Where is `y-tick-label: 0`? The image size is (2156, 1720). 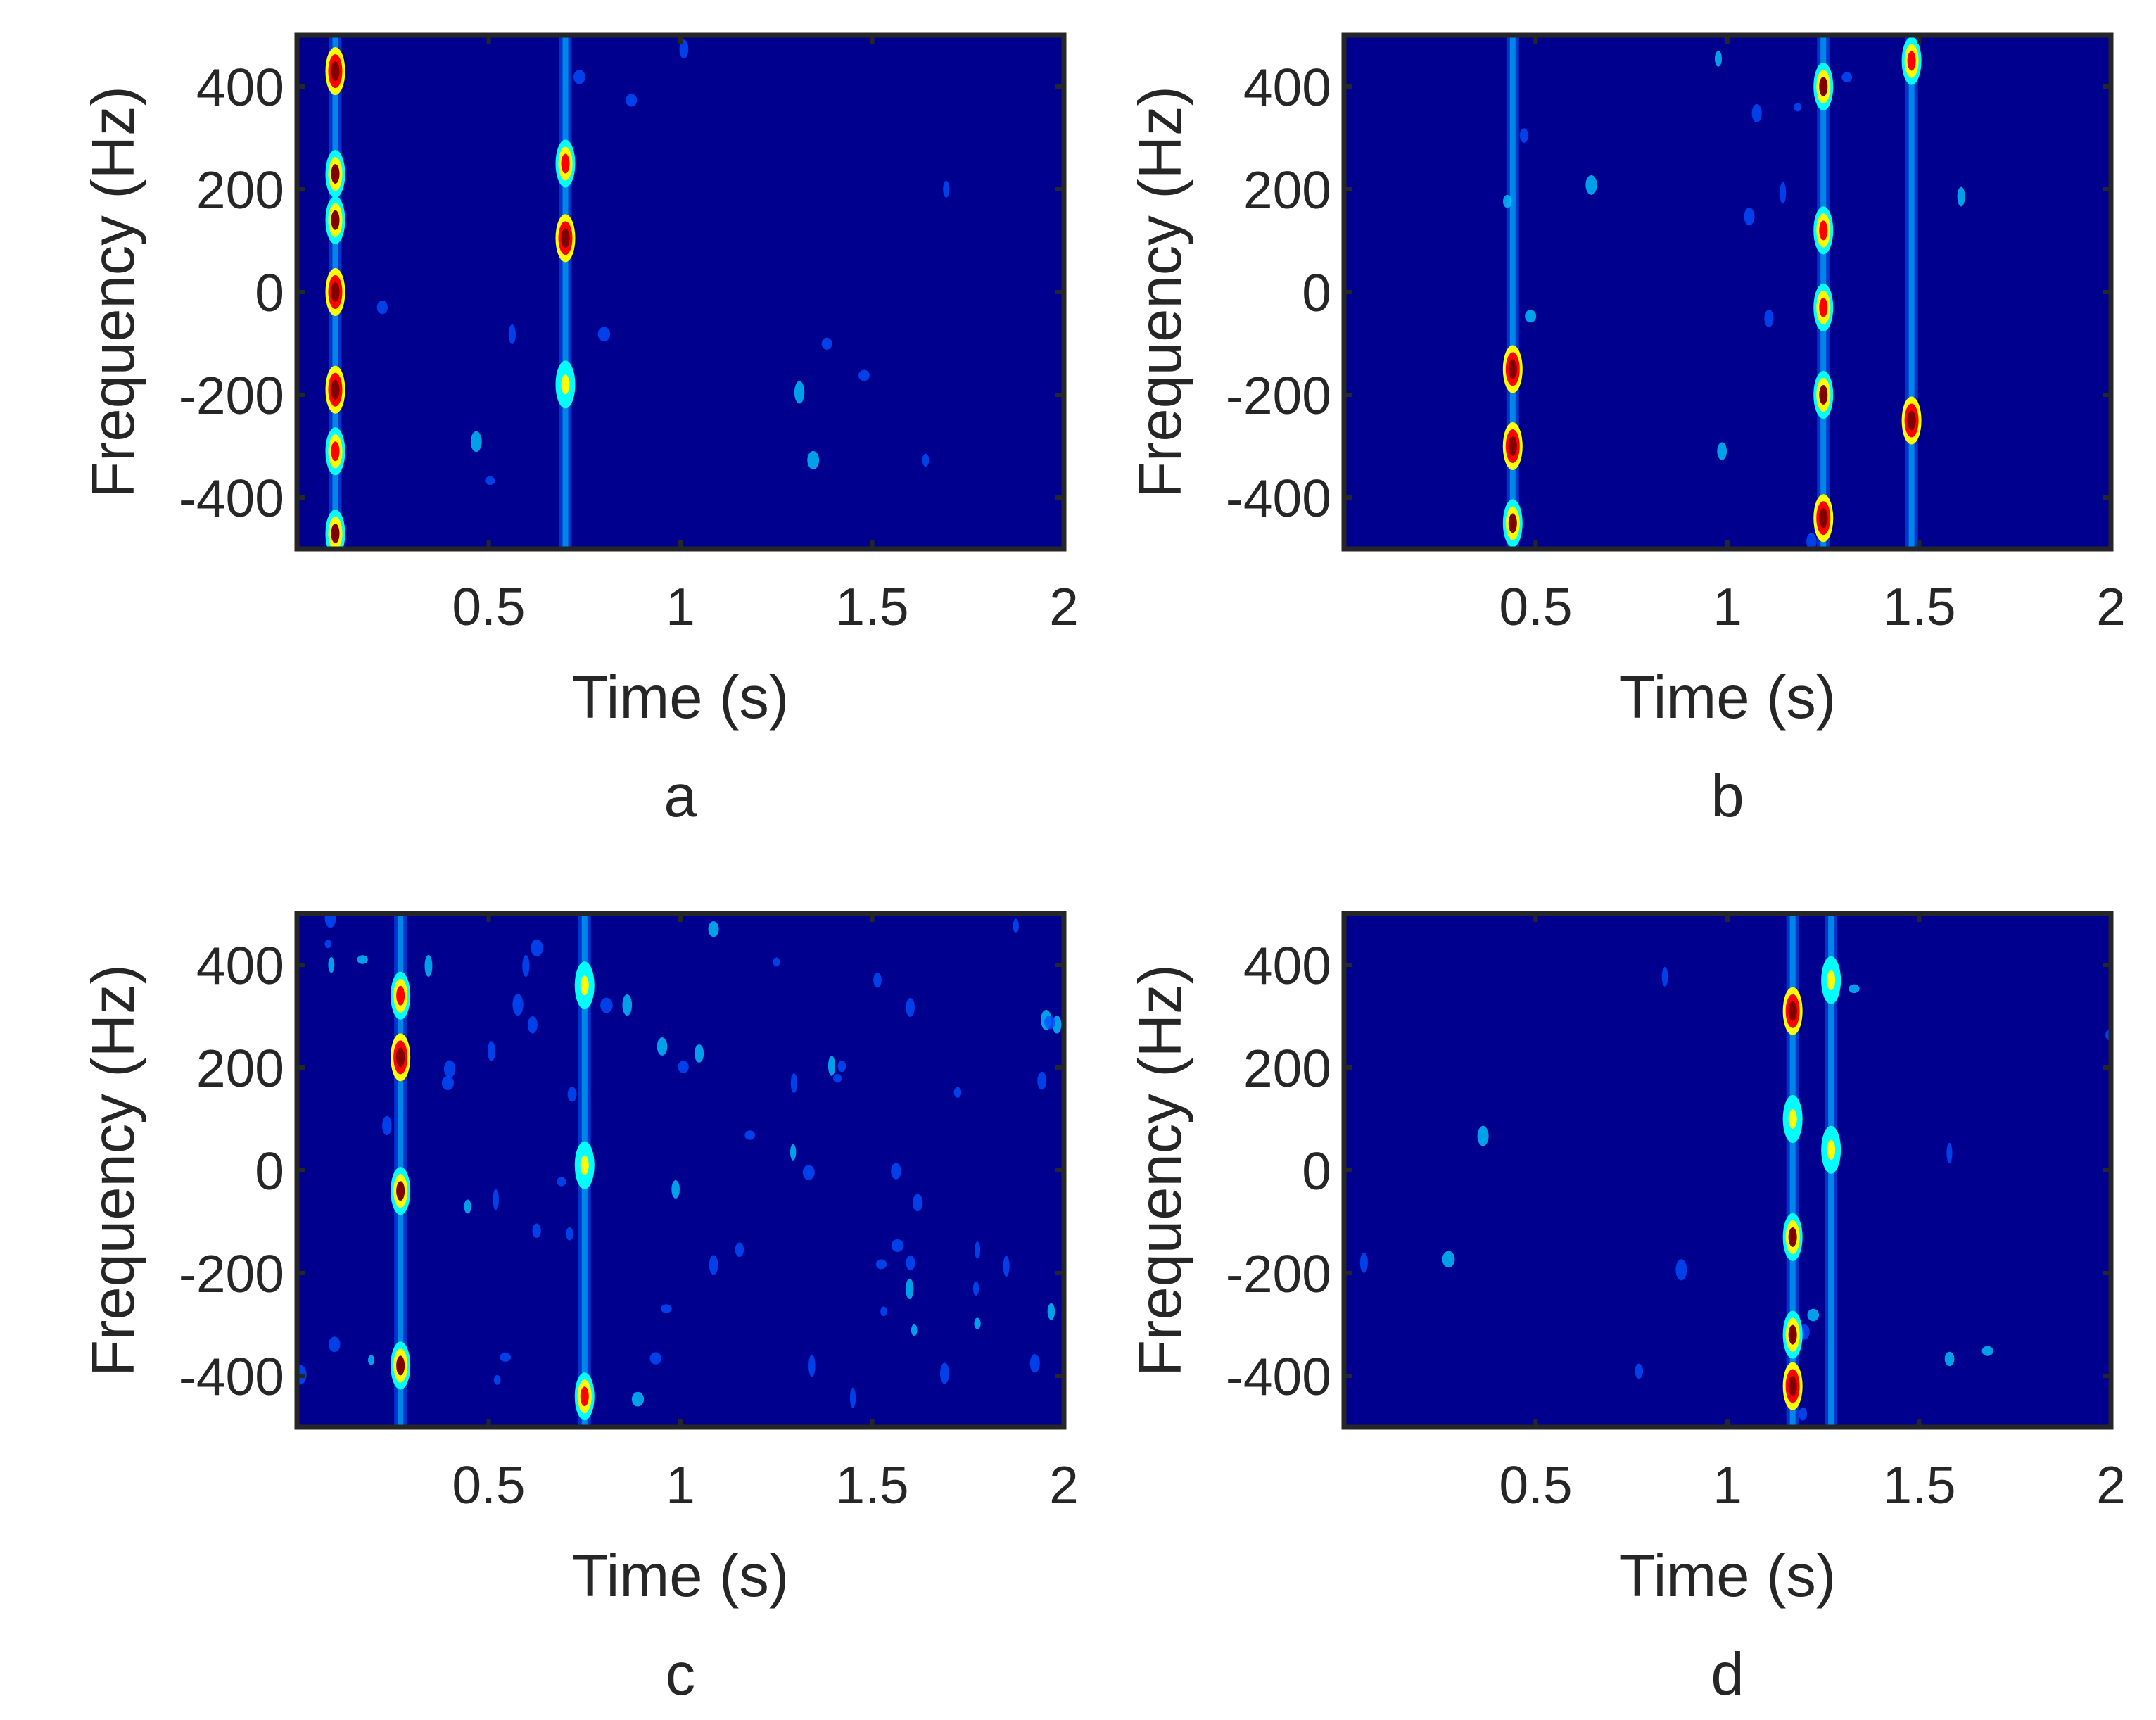 y-tick-label: 0 is located at coordinates (269, 1171).